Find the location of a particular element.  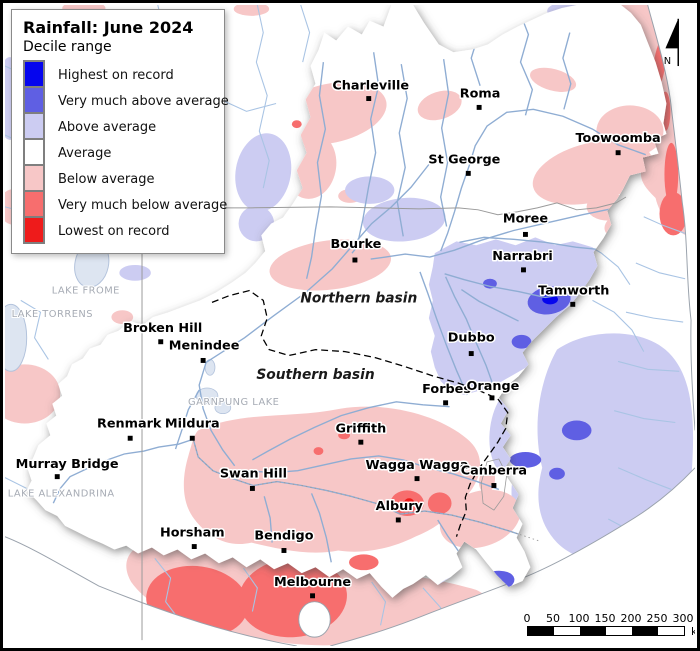

city-tamworth: Tamworth is located at coordinates (574, 294).